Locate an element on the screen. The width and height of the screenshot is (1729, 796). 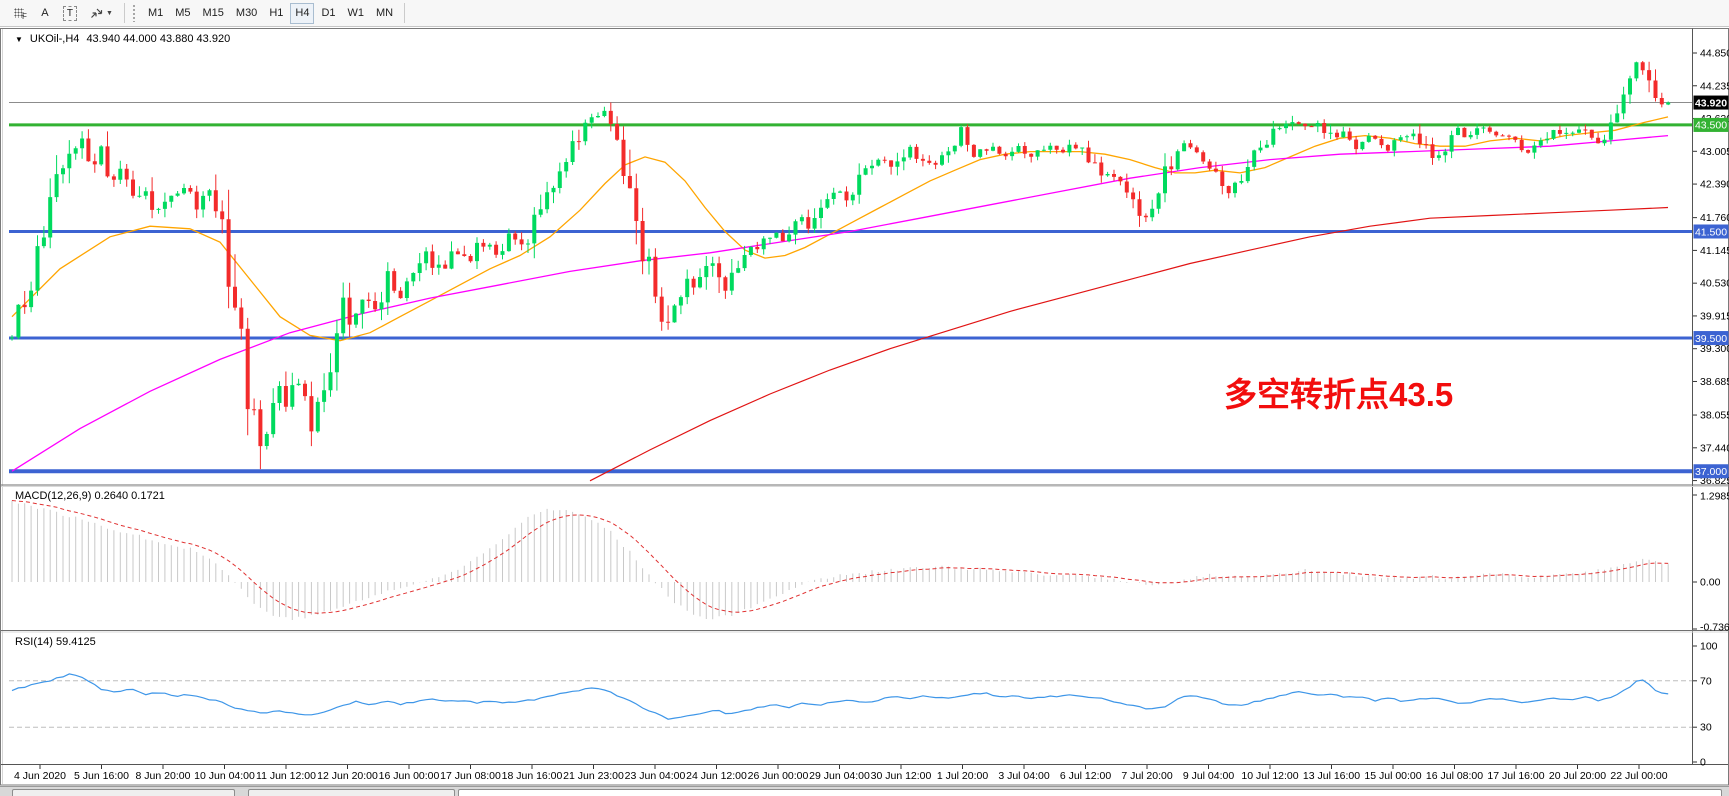
timeframe-m1: M1 is located at coordinates (155, 13).